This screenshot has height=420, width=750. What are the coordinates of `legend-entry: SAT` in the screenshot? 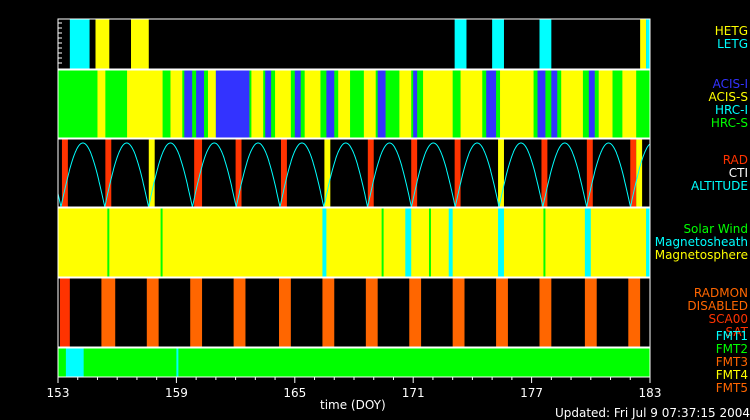 It's located at (736, 331).